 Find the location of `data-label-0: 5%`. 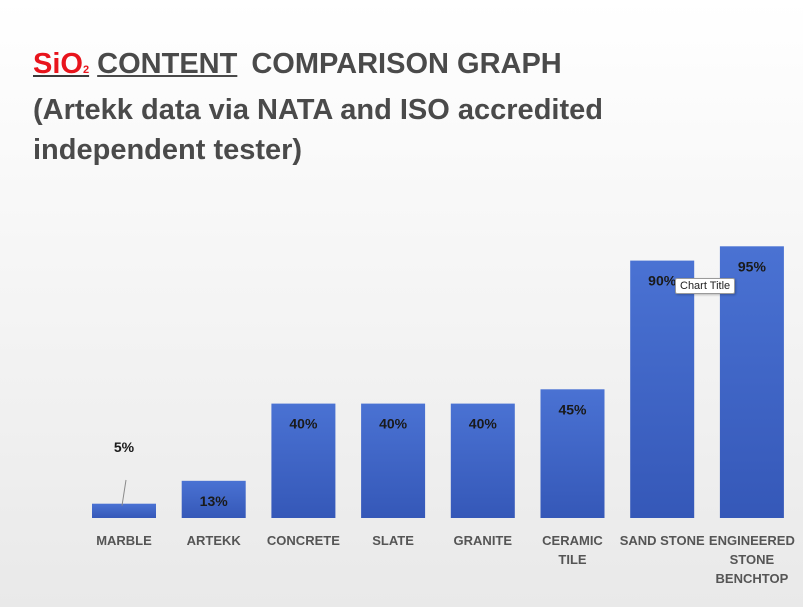

data-label-0: 5% is located at coordinates (124, 447).